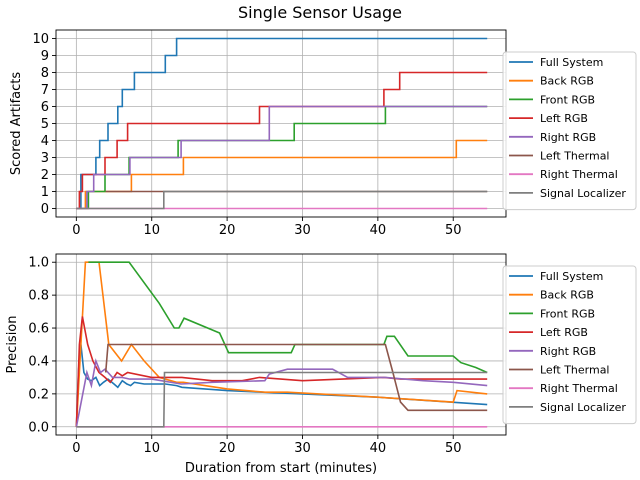 The width and height of the screenshot is (640, 480). I want to click on y-tick-label: 0.6, so click(38, 329).